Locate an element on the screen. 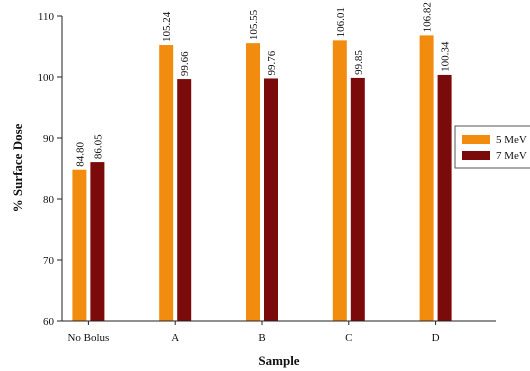 Image resolution: width=530 pixels, height=371 pixels. y-axis-title: % Surface Dose is located at coordinates (17, 167).